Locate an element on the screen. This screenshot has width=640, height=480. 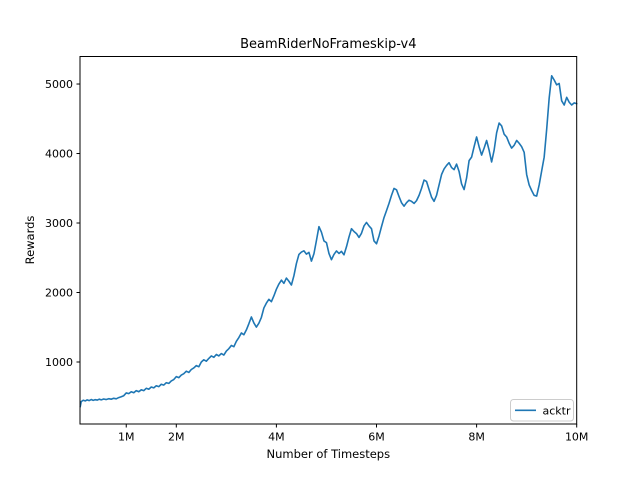
x-axis-label: Number of Timesteps is located at coordinates (328, 454).